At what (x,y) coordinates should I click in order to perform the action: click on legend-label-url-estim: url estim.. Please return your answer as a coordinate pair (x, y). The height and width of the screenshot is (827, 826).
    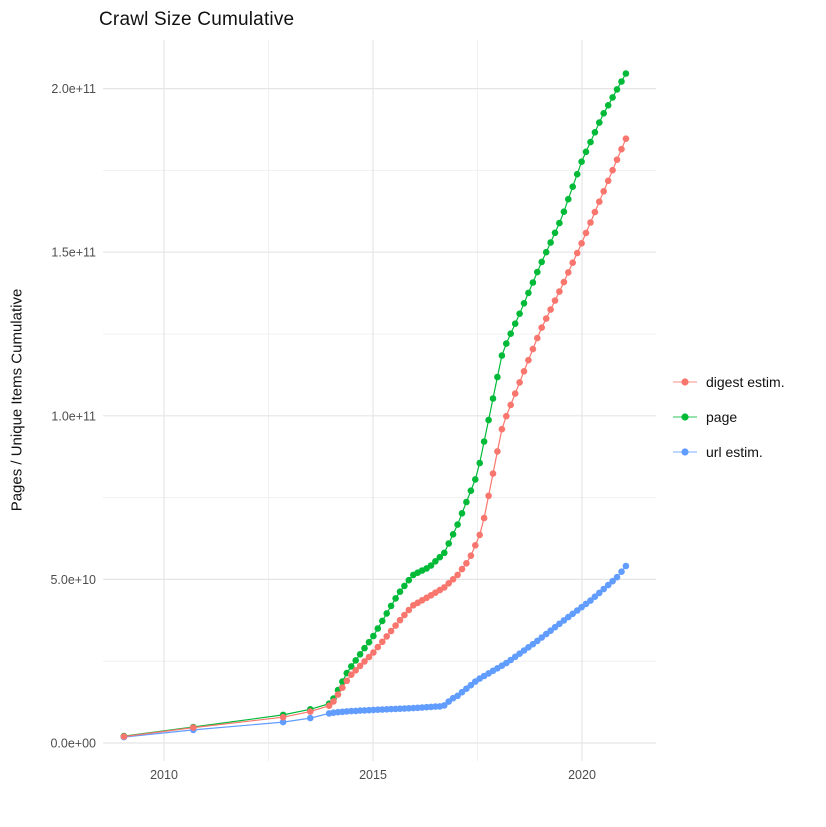
    Looking at the image, I should click on (734, 452).